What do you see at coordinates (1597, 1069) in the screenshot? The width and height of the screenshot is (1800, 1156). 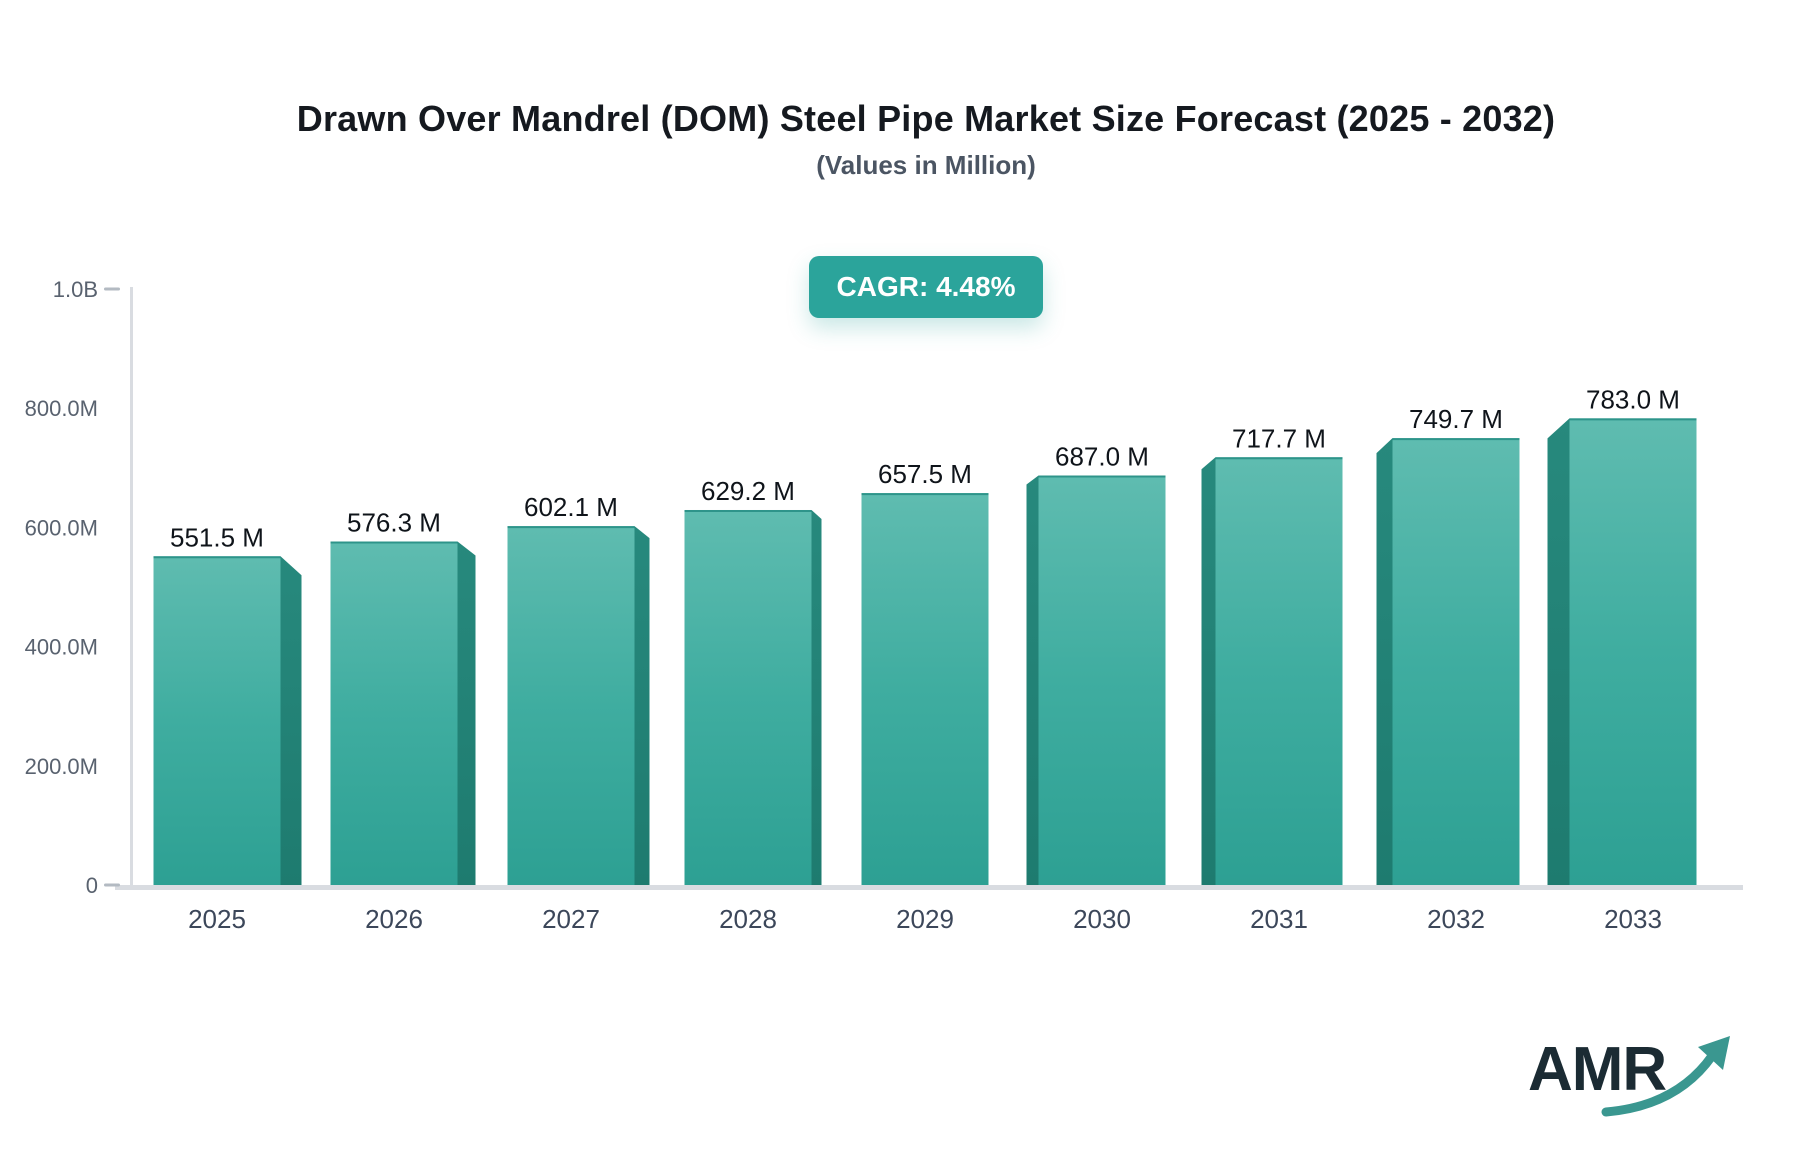 I see `amr-logo-text: AMR` at bounding box center [1597, 1069].